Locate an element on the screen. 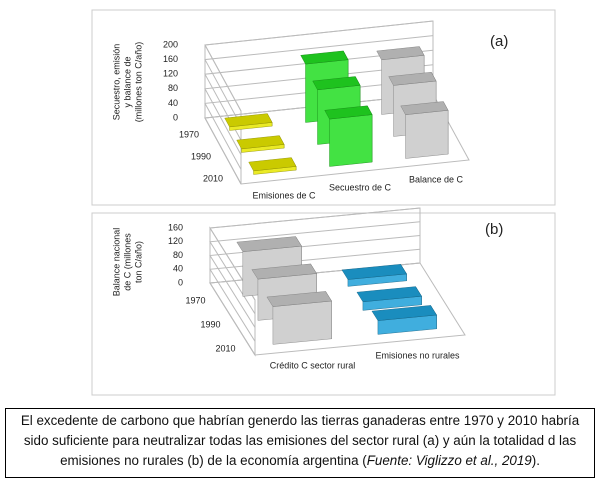 This screenshot has height=483, width=600. category-label: Secuestro de C is located at coordinates (360, 187).